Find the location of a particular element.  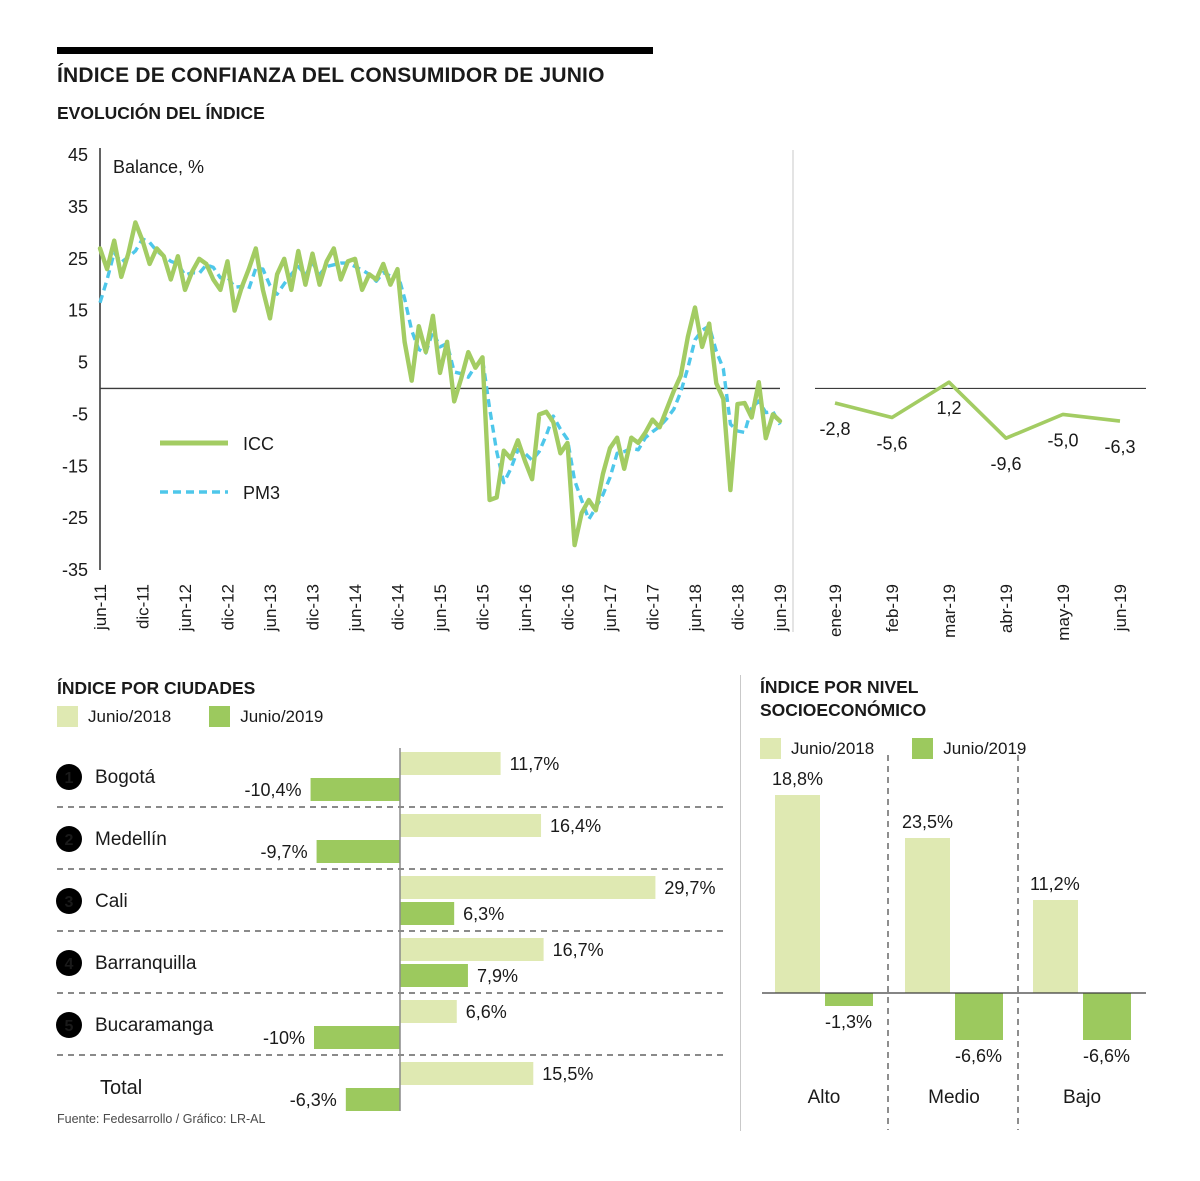

x-tick-label: jun-17 is located at coordinates (610, 608).